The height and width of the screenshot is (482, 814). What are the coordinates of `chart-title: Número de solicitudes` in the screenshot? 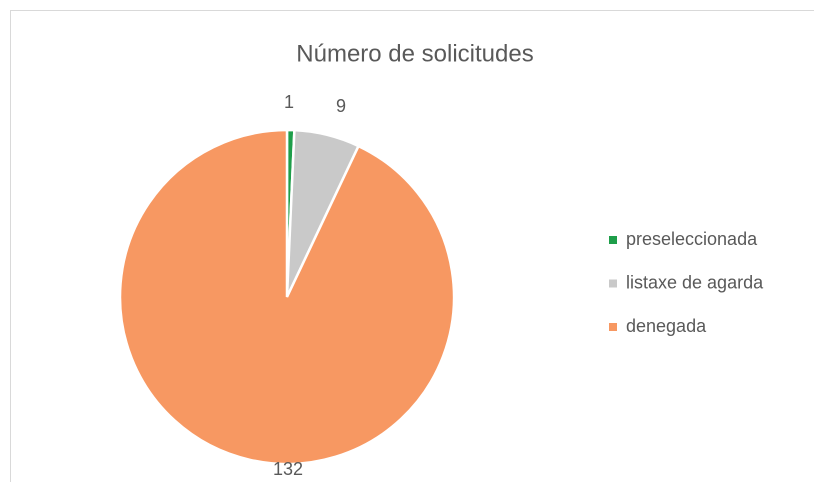 It's located at (414, 53).